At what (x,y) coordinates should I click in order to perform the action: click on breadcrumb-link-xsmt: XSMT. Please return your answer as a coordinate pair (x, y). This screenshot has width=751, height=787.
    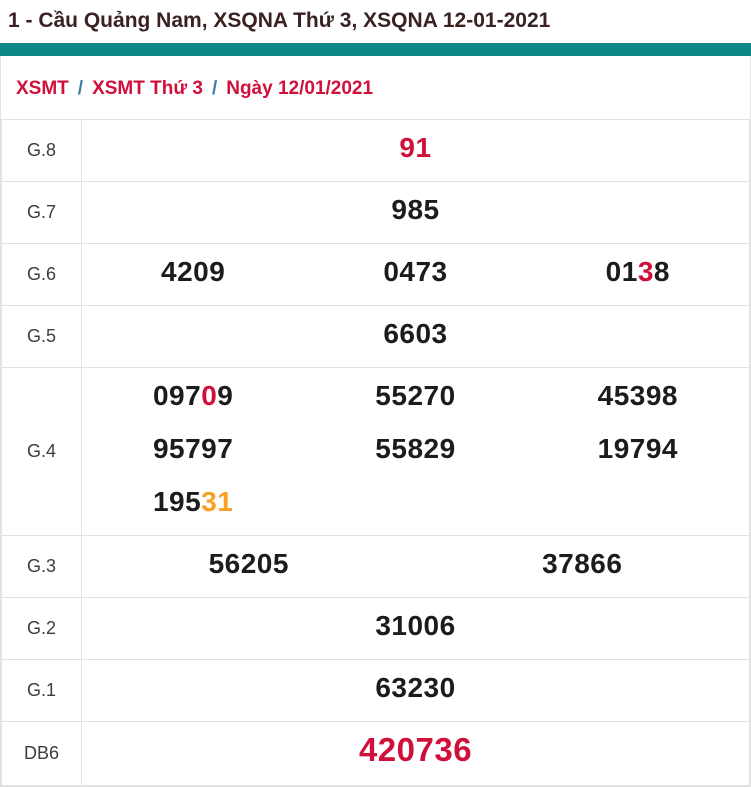
    Looking at the image, I should click on (42, 88).